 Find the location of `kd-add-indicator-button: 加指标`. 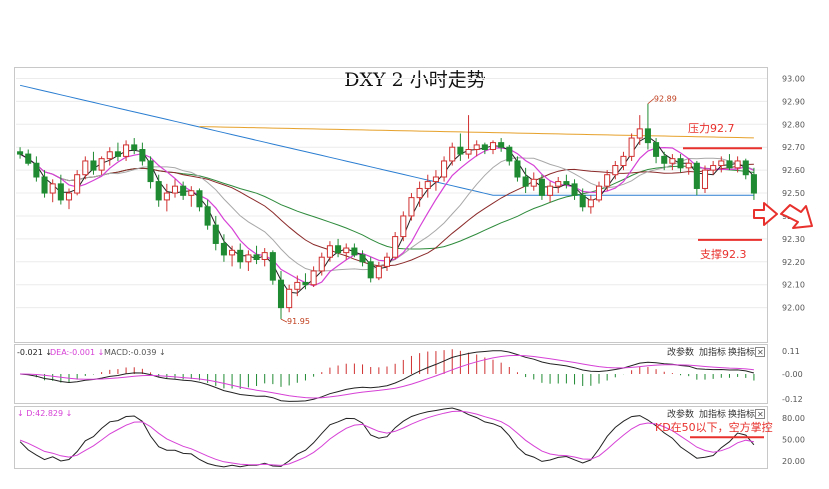

kd-add-indicator-button: 加指标 is located at coordinates (712, 414).